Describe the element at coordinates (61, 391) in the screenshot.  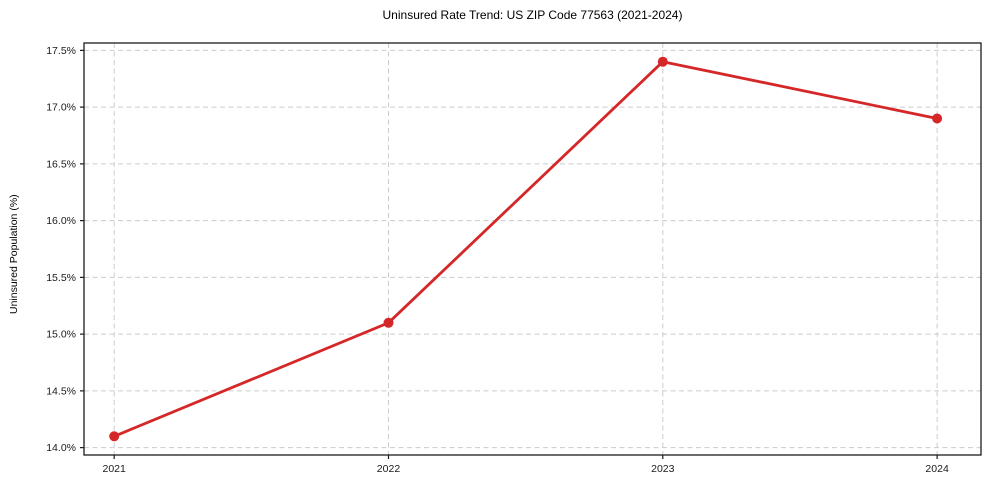
I see `y-tick-label: 14.5%` at that location.